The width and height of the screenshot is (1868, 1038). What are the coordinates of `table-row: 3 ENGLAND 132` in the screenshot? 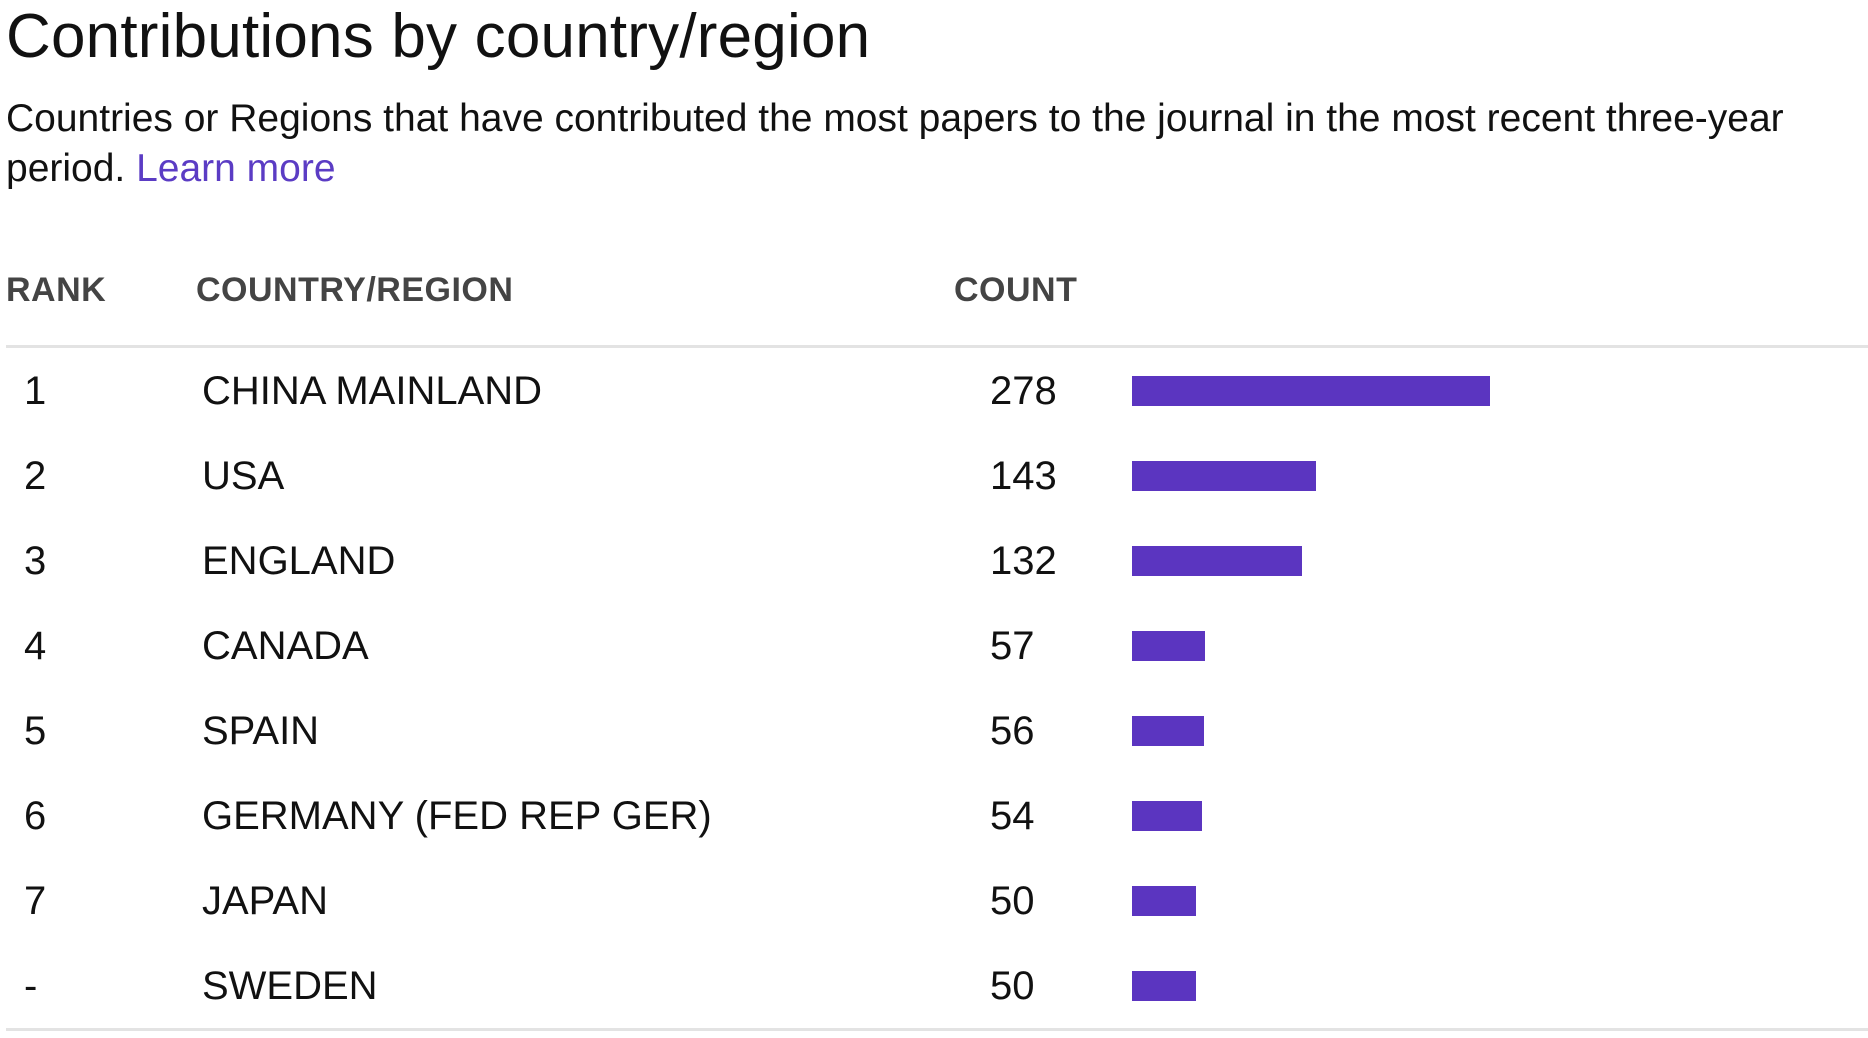 It's located at (937, 560).